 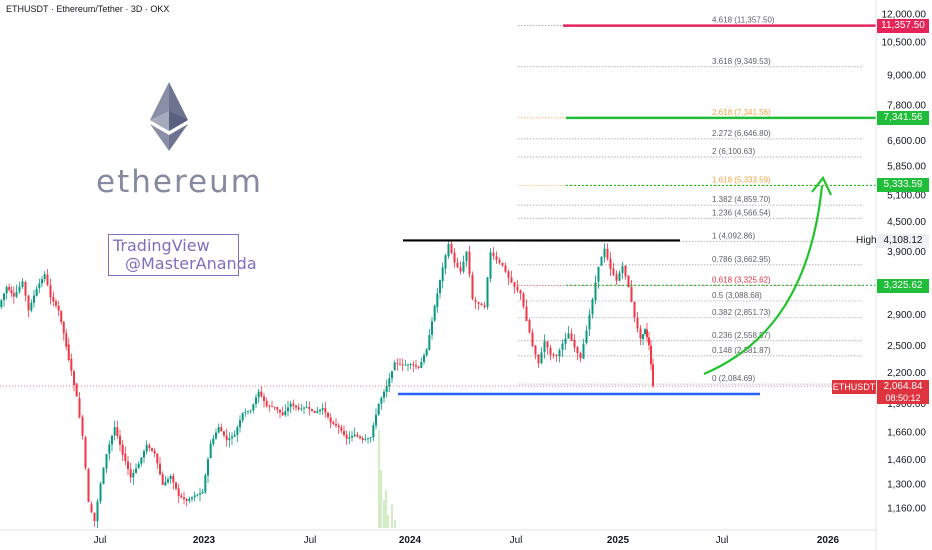 I want to click on fib-level-label: 0.786 (3,662.95), so click(x=741, y=259).